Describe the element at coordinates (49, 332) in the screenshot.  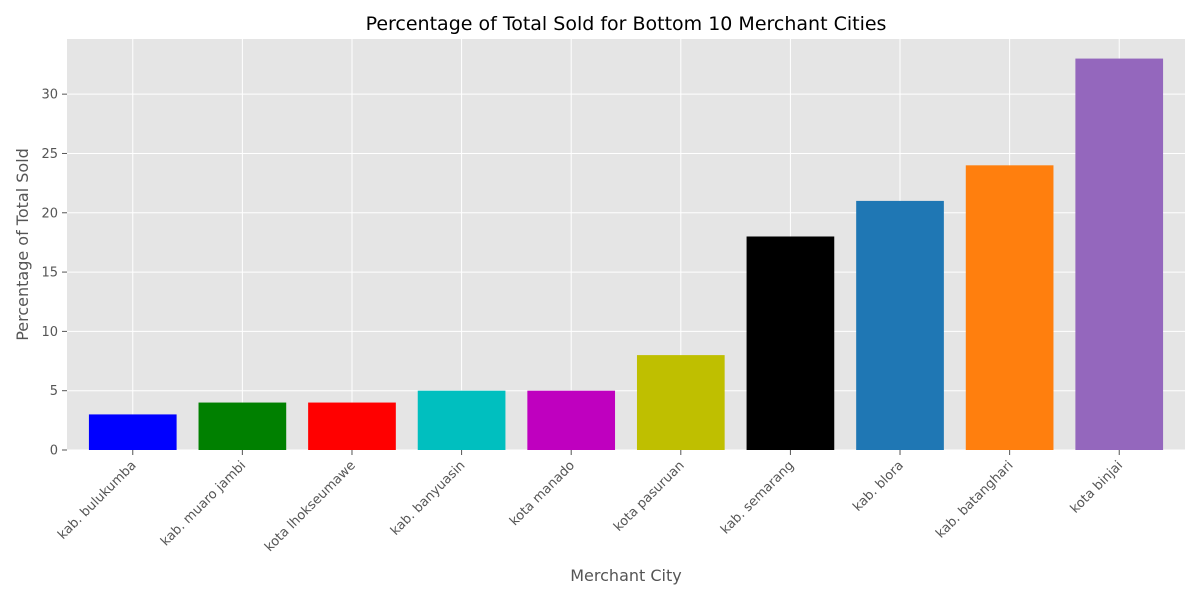
I see `y-tick-label: 10` at that location.